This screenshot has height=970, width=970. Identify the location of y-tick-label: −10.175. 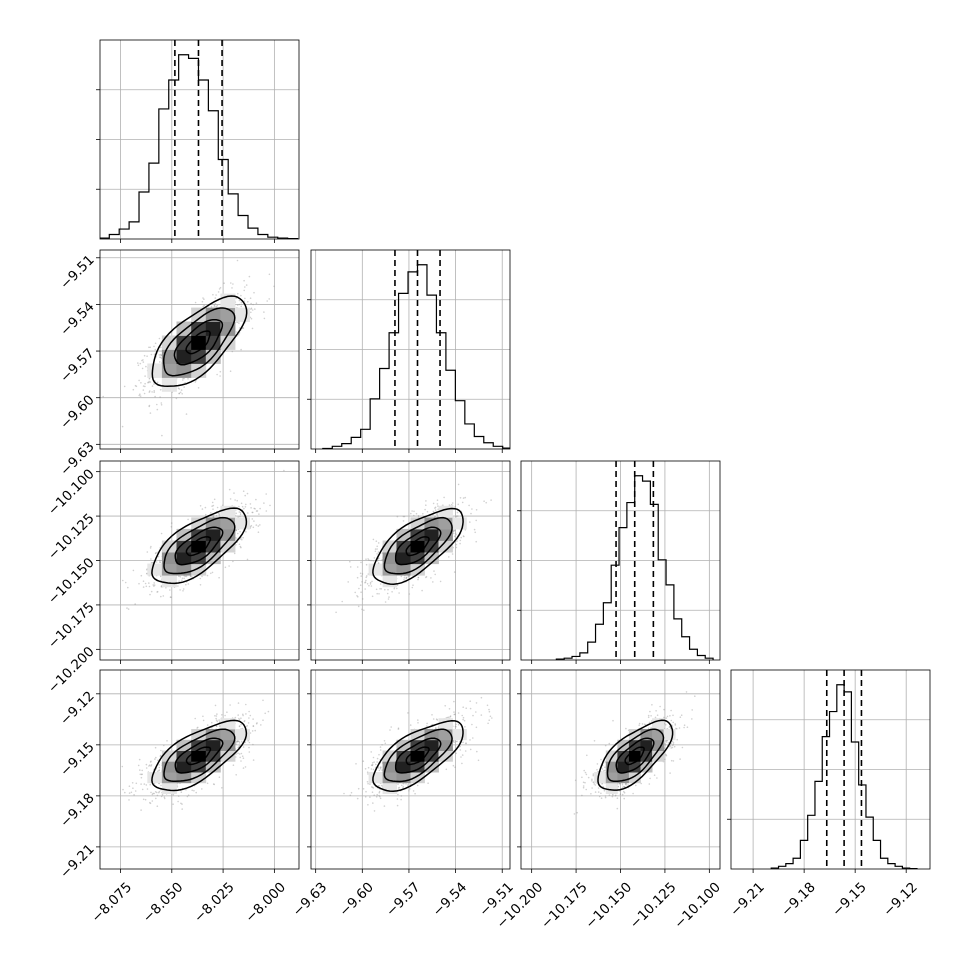
(71, 625).